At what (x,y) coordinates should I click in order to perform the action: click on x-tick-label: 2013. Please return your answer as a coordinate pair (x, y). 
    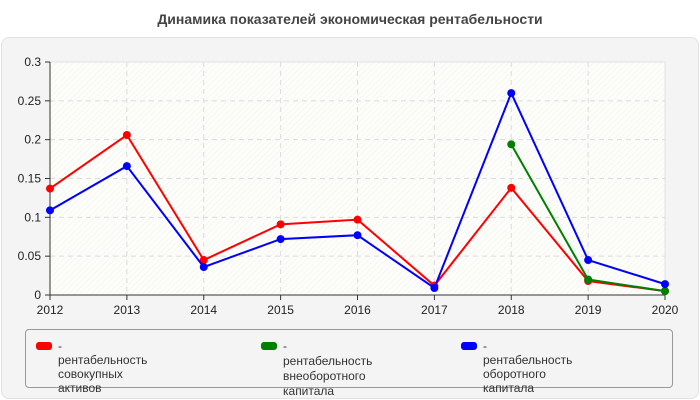
    Looking at the image, I should click on (127, 310).